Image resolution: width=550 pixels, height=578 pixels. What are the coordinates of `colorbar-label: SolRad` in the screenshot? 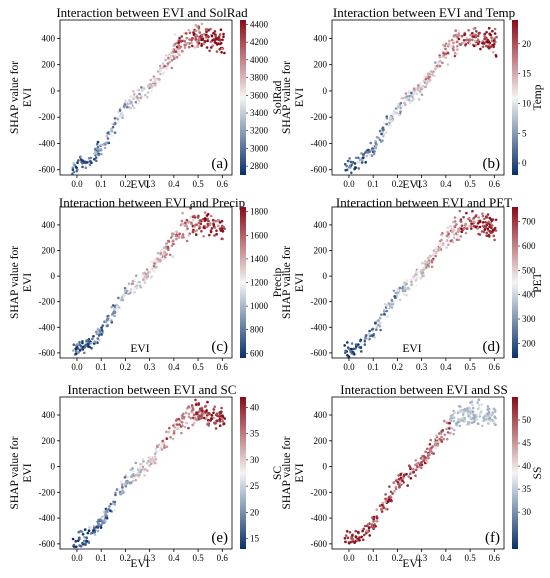 It's located at (278, 97).